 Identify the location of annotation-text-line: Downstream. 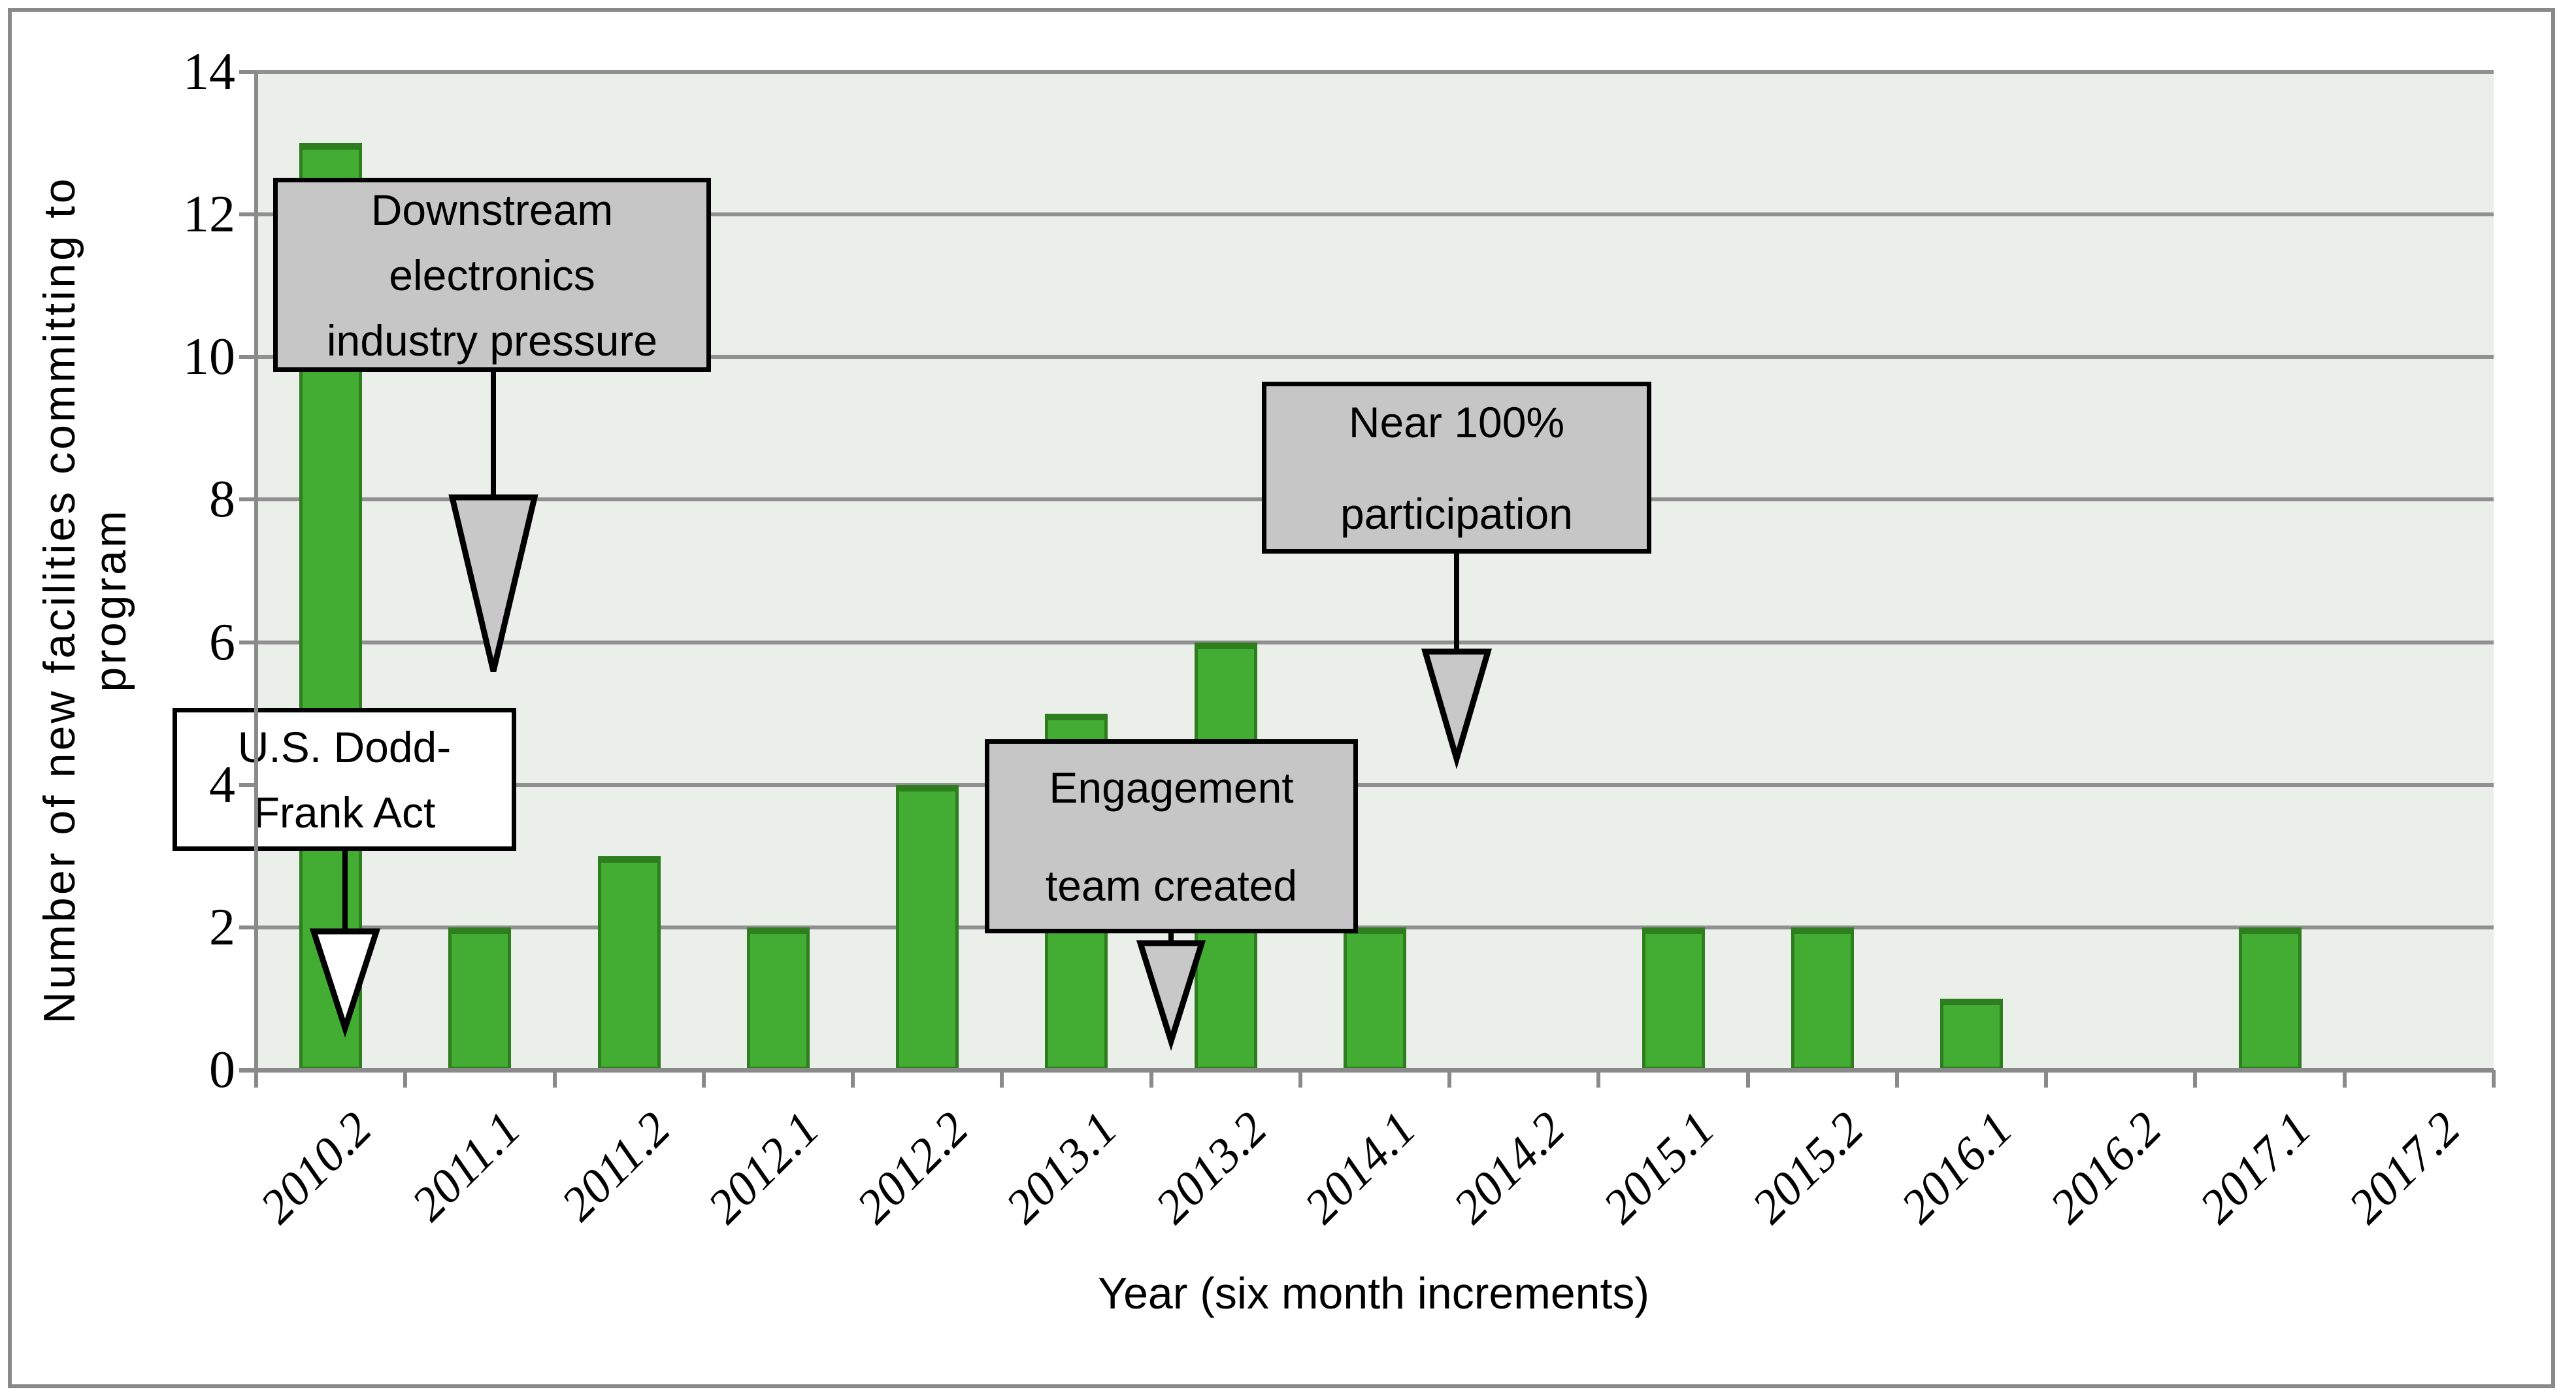
(492, 210).